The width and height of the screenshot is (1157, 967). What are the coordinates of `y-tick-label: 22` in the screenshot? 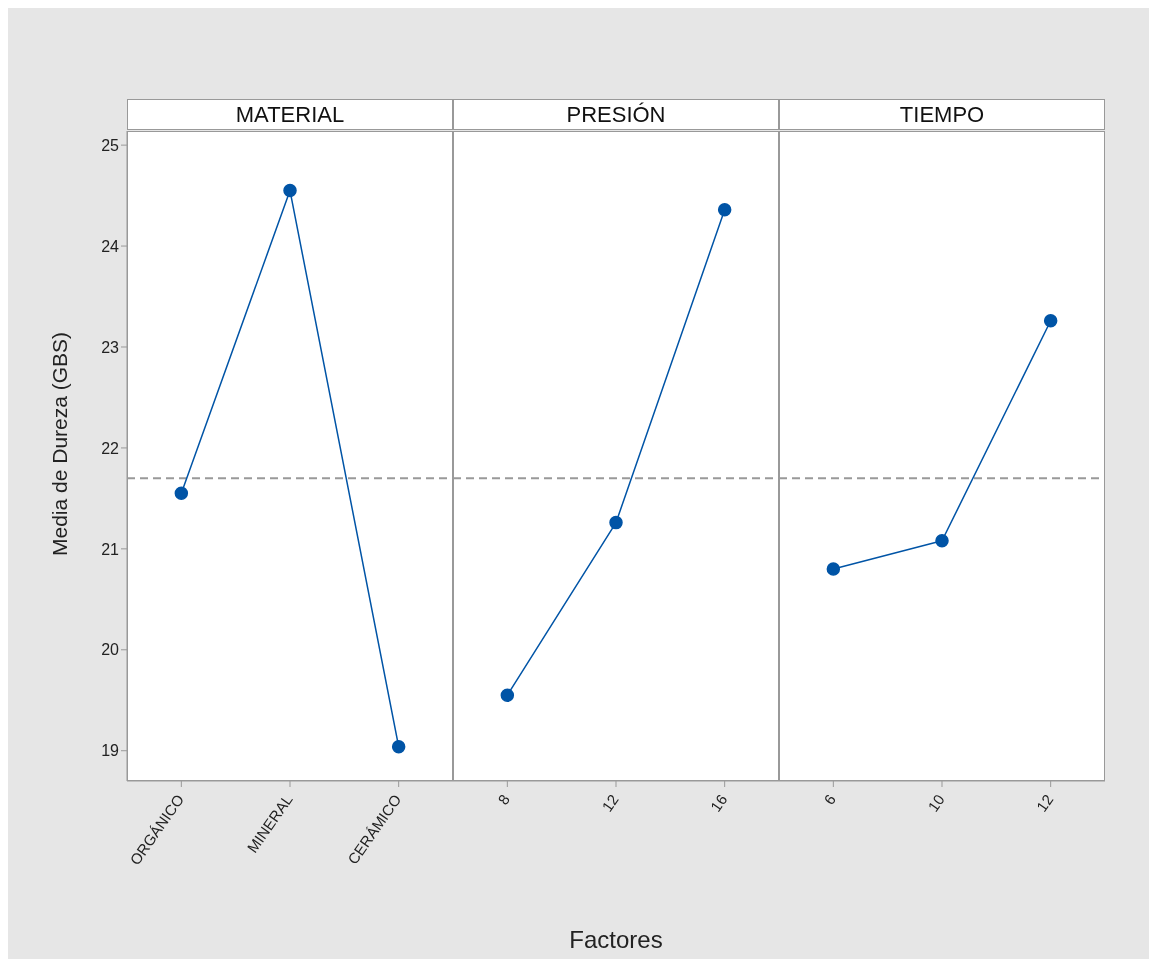 It's located at (110, 448).